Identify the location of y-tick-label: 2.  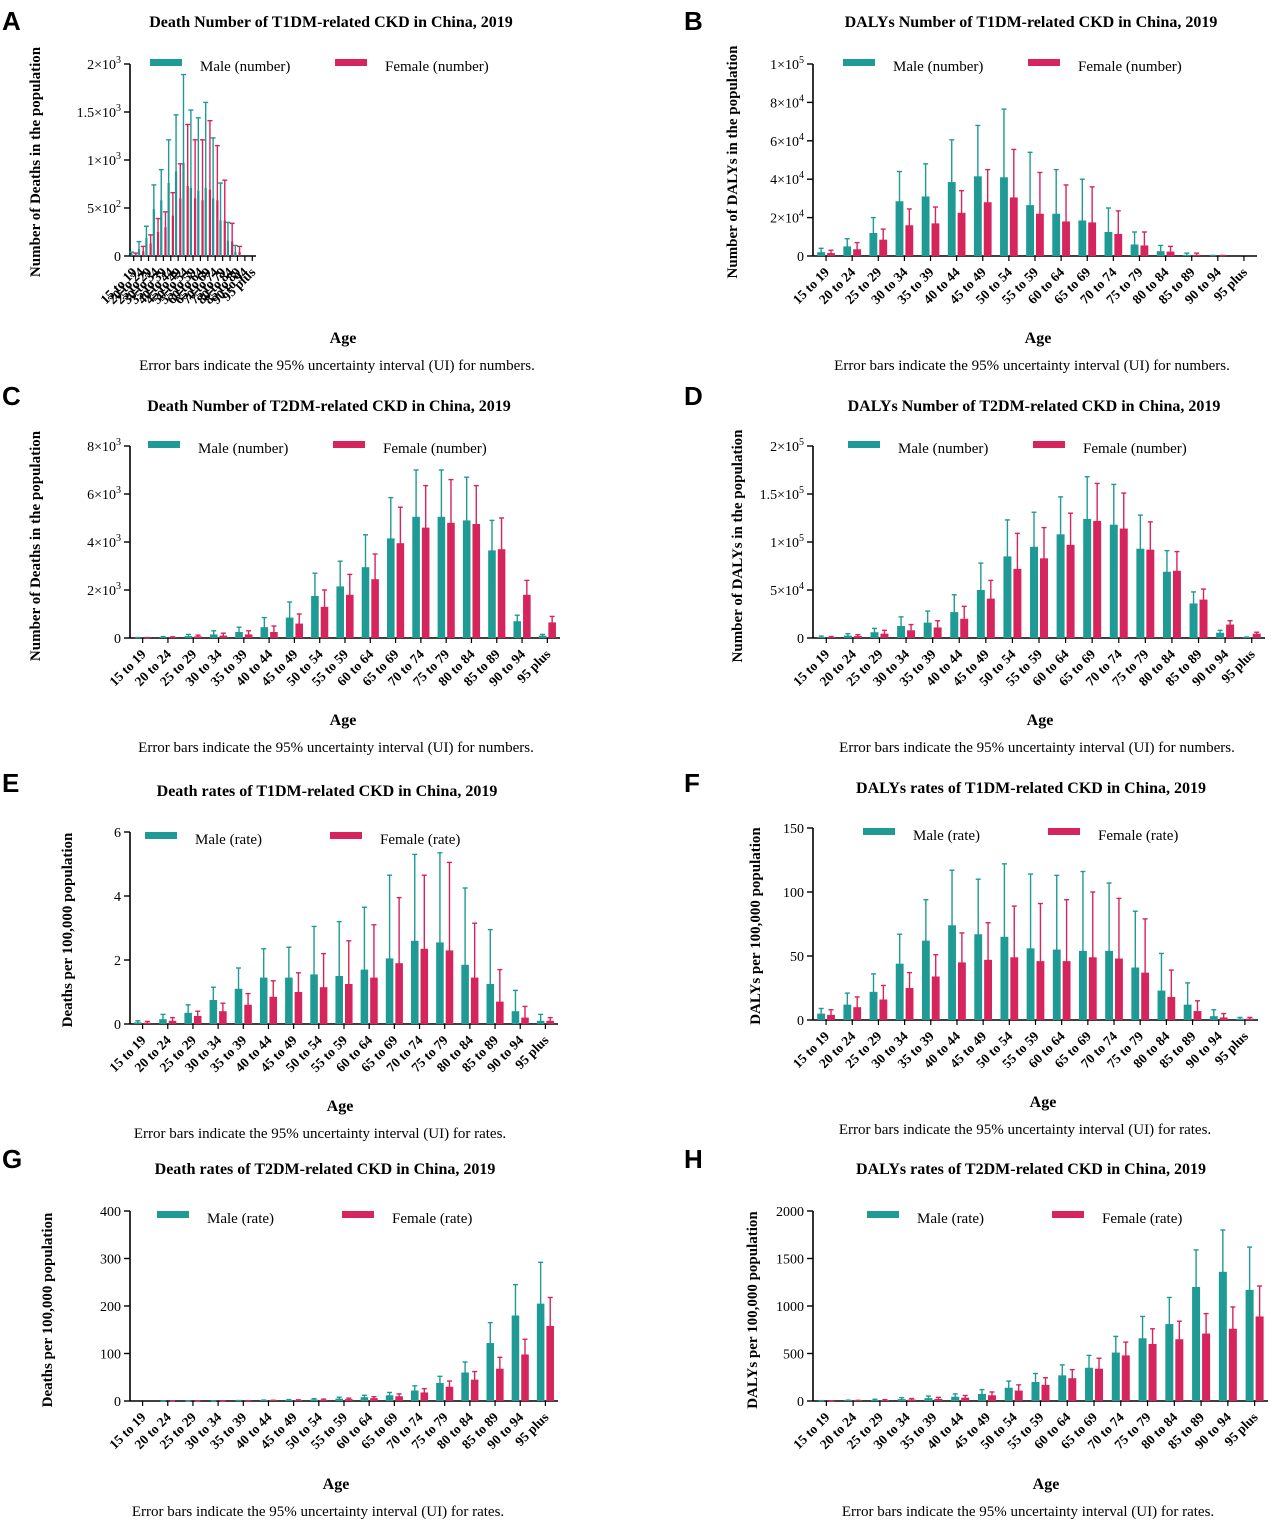
(117, 961).